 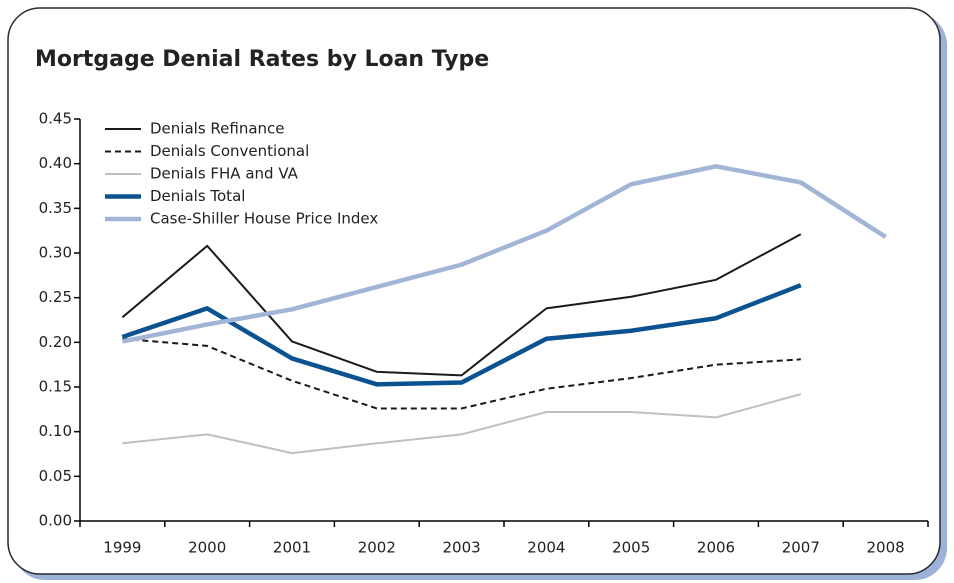 I want to click on x-tick-label: 2003, so click(x=462, y=548).